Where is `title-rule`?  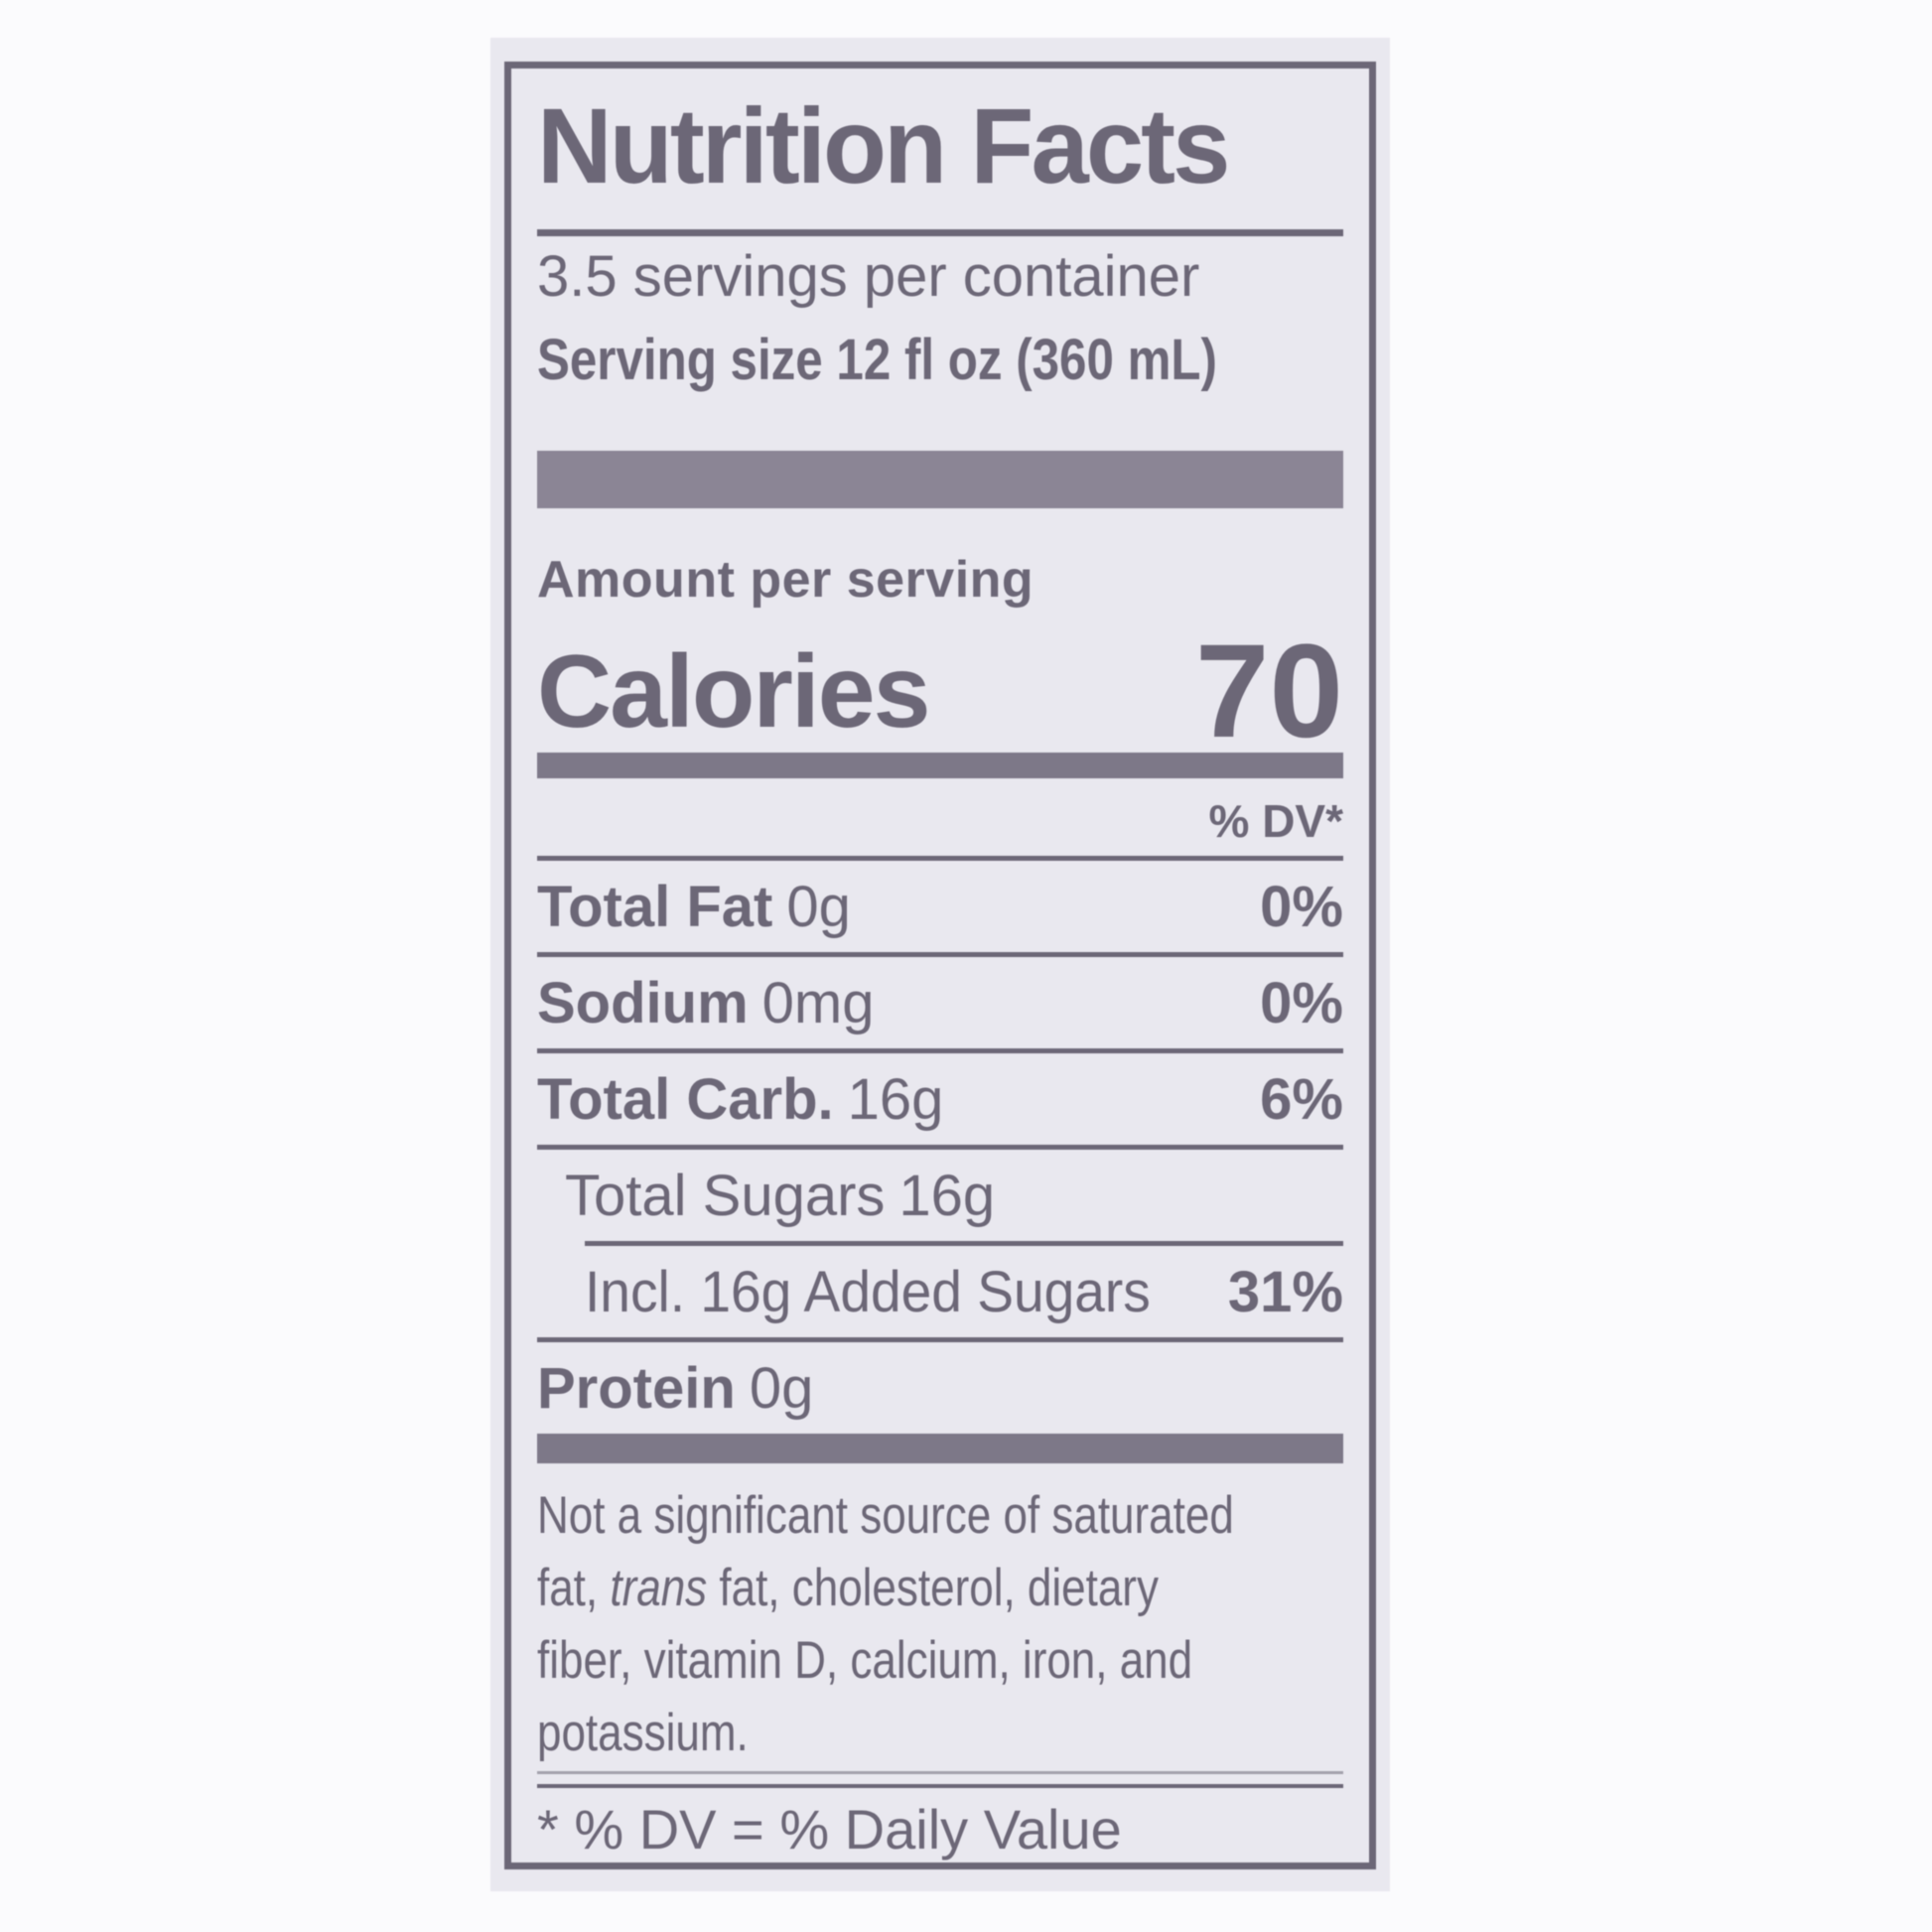
title-rule is located at coordinates (940, 232).